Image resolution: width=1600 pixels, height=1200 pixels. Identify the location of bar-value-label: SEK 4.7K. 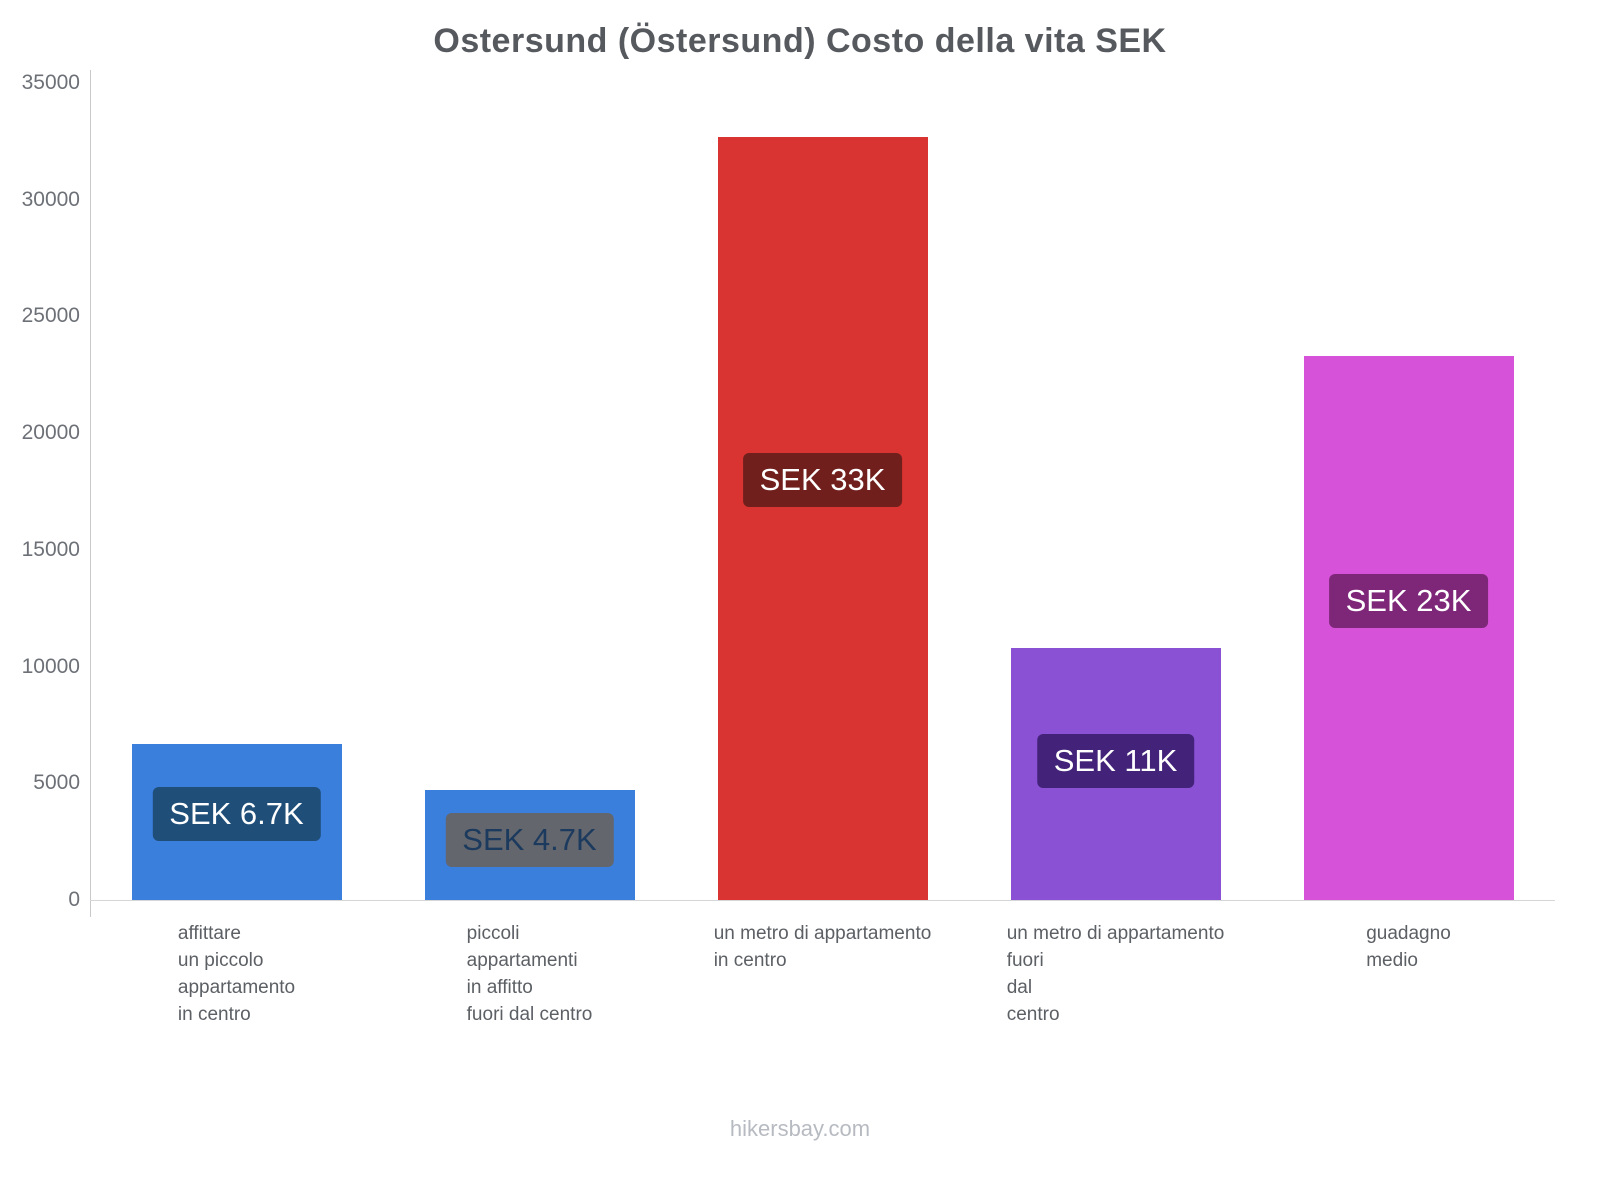
(529, 839).